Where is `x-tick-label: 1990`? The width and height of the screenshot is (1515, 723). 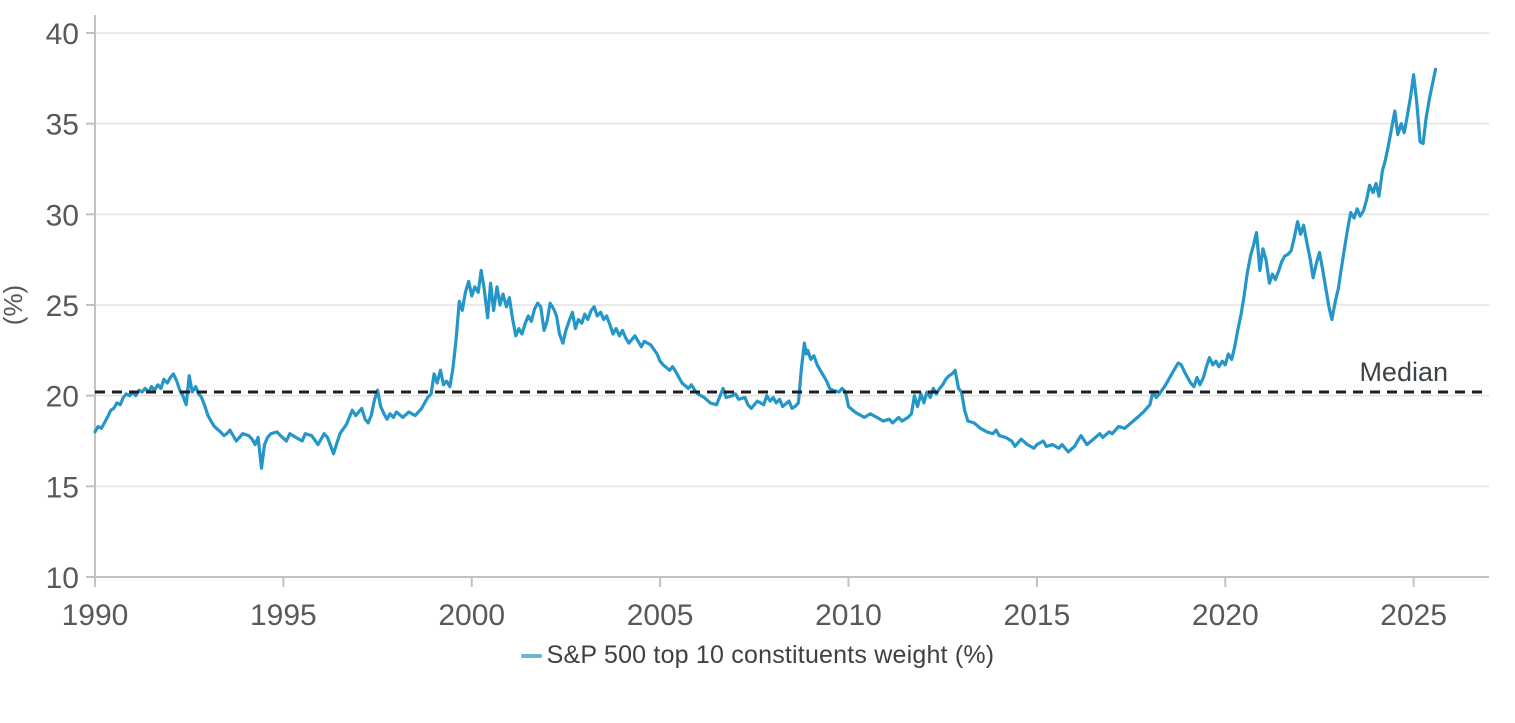
x-tick-label: 1990 is located at coordinates (95, 615).